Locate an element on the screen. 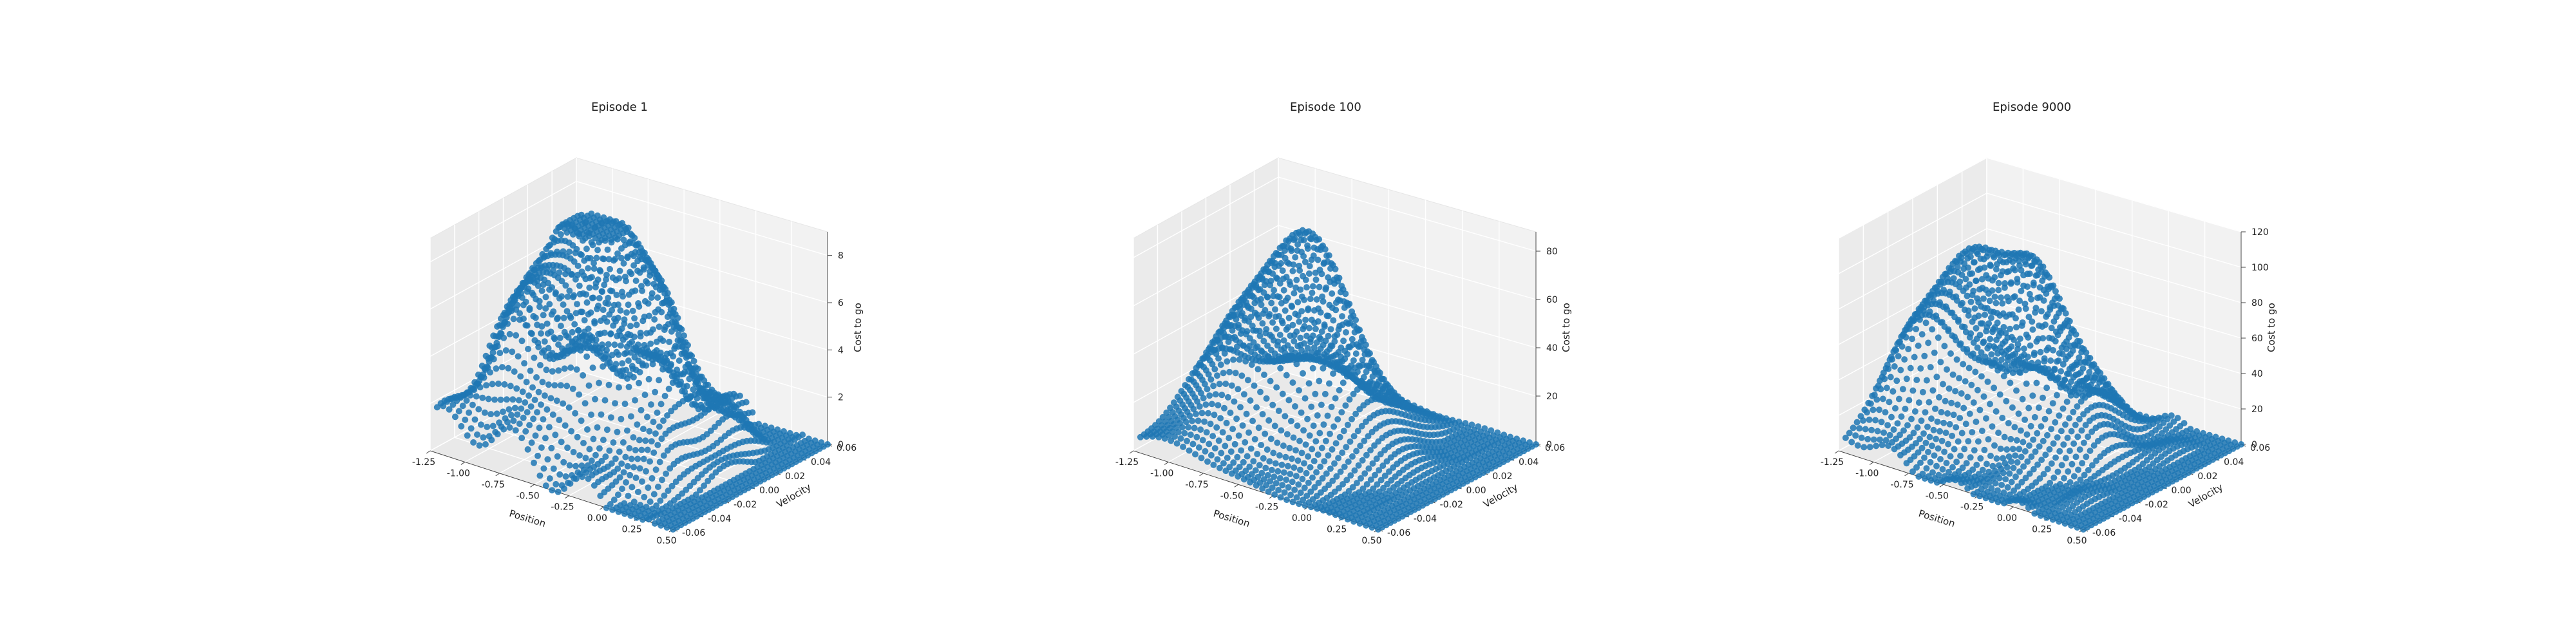 The height and width of the screenshot is (644, 2576). x-tick-label: 0.25 is located at coordinates (2042, 530).